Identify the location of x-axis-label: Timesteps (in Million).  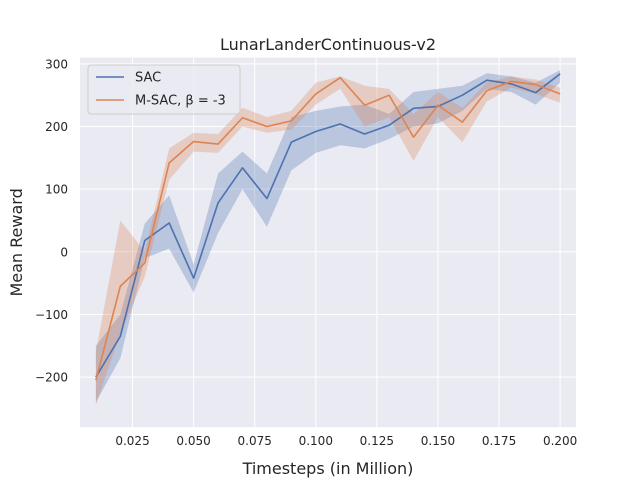
(328, 468).